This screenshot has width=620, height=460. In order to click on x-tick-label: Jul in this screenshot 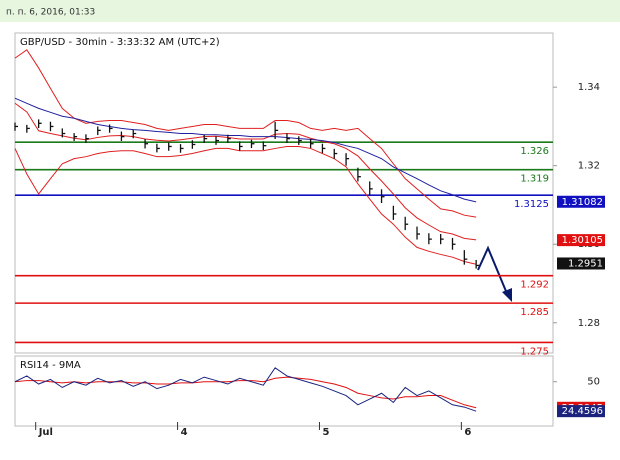, I will do `click(45, 432)`.